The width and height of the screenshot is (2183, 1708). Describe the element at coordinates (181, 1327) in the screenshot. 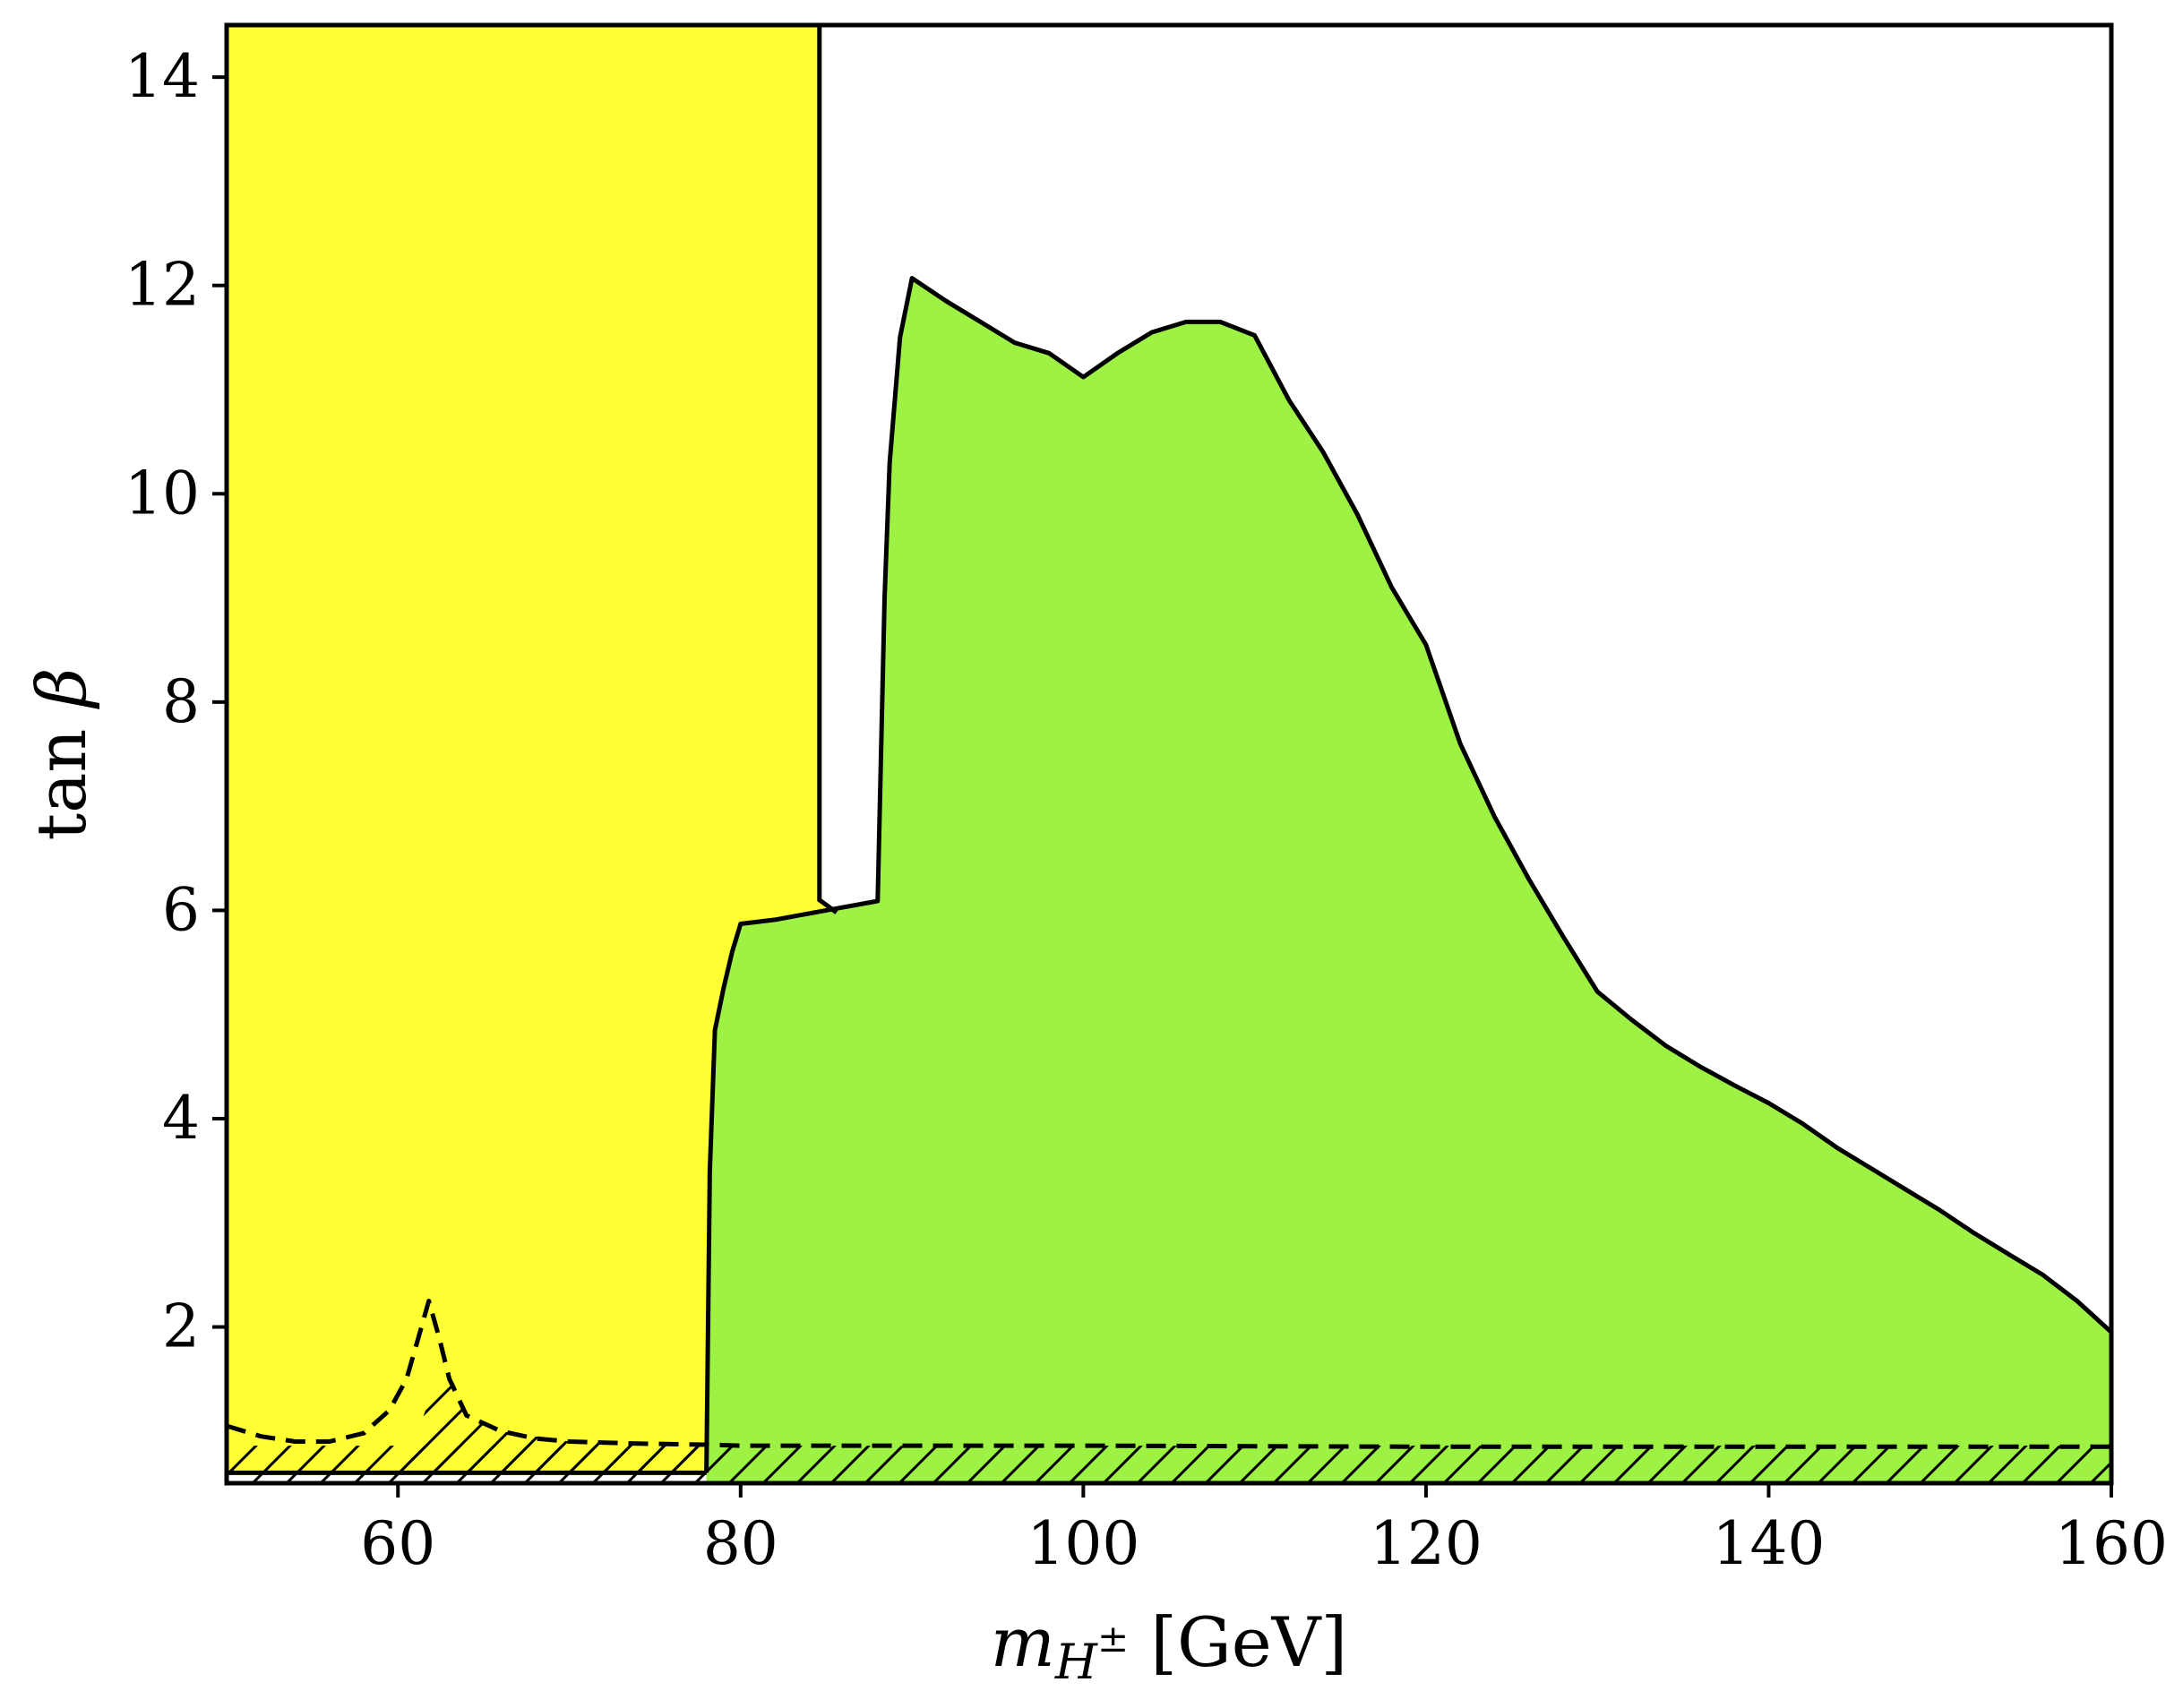

I see `y-tick-label: 2` at that location.